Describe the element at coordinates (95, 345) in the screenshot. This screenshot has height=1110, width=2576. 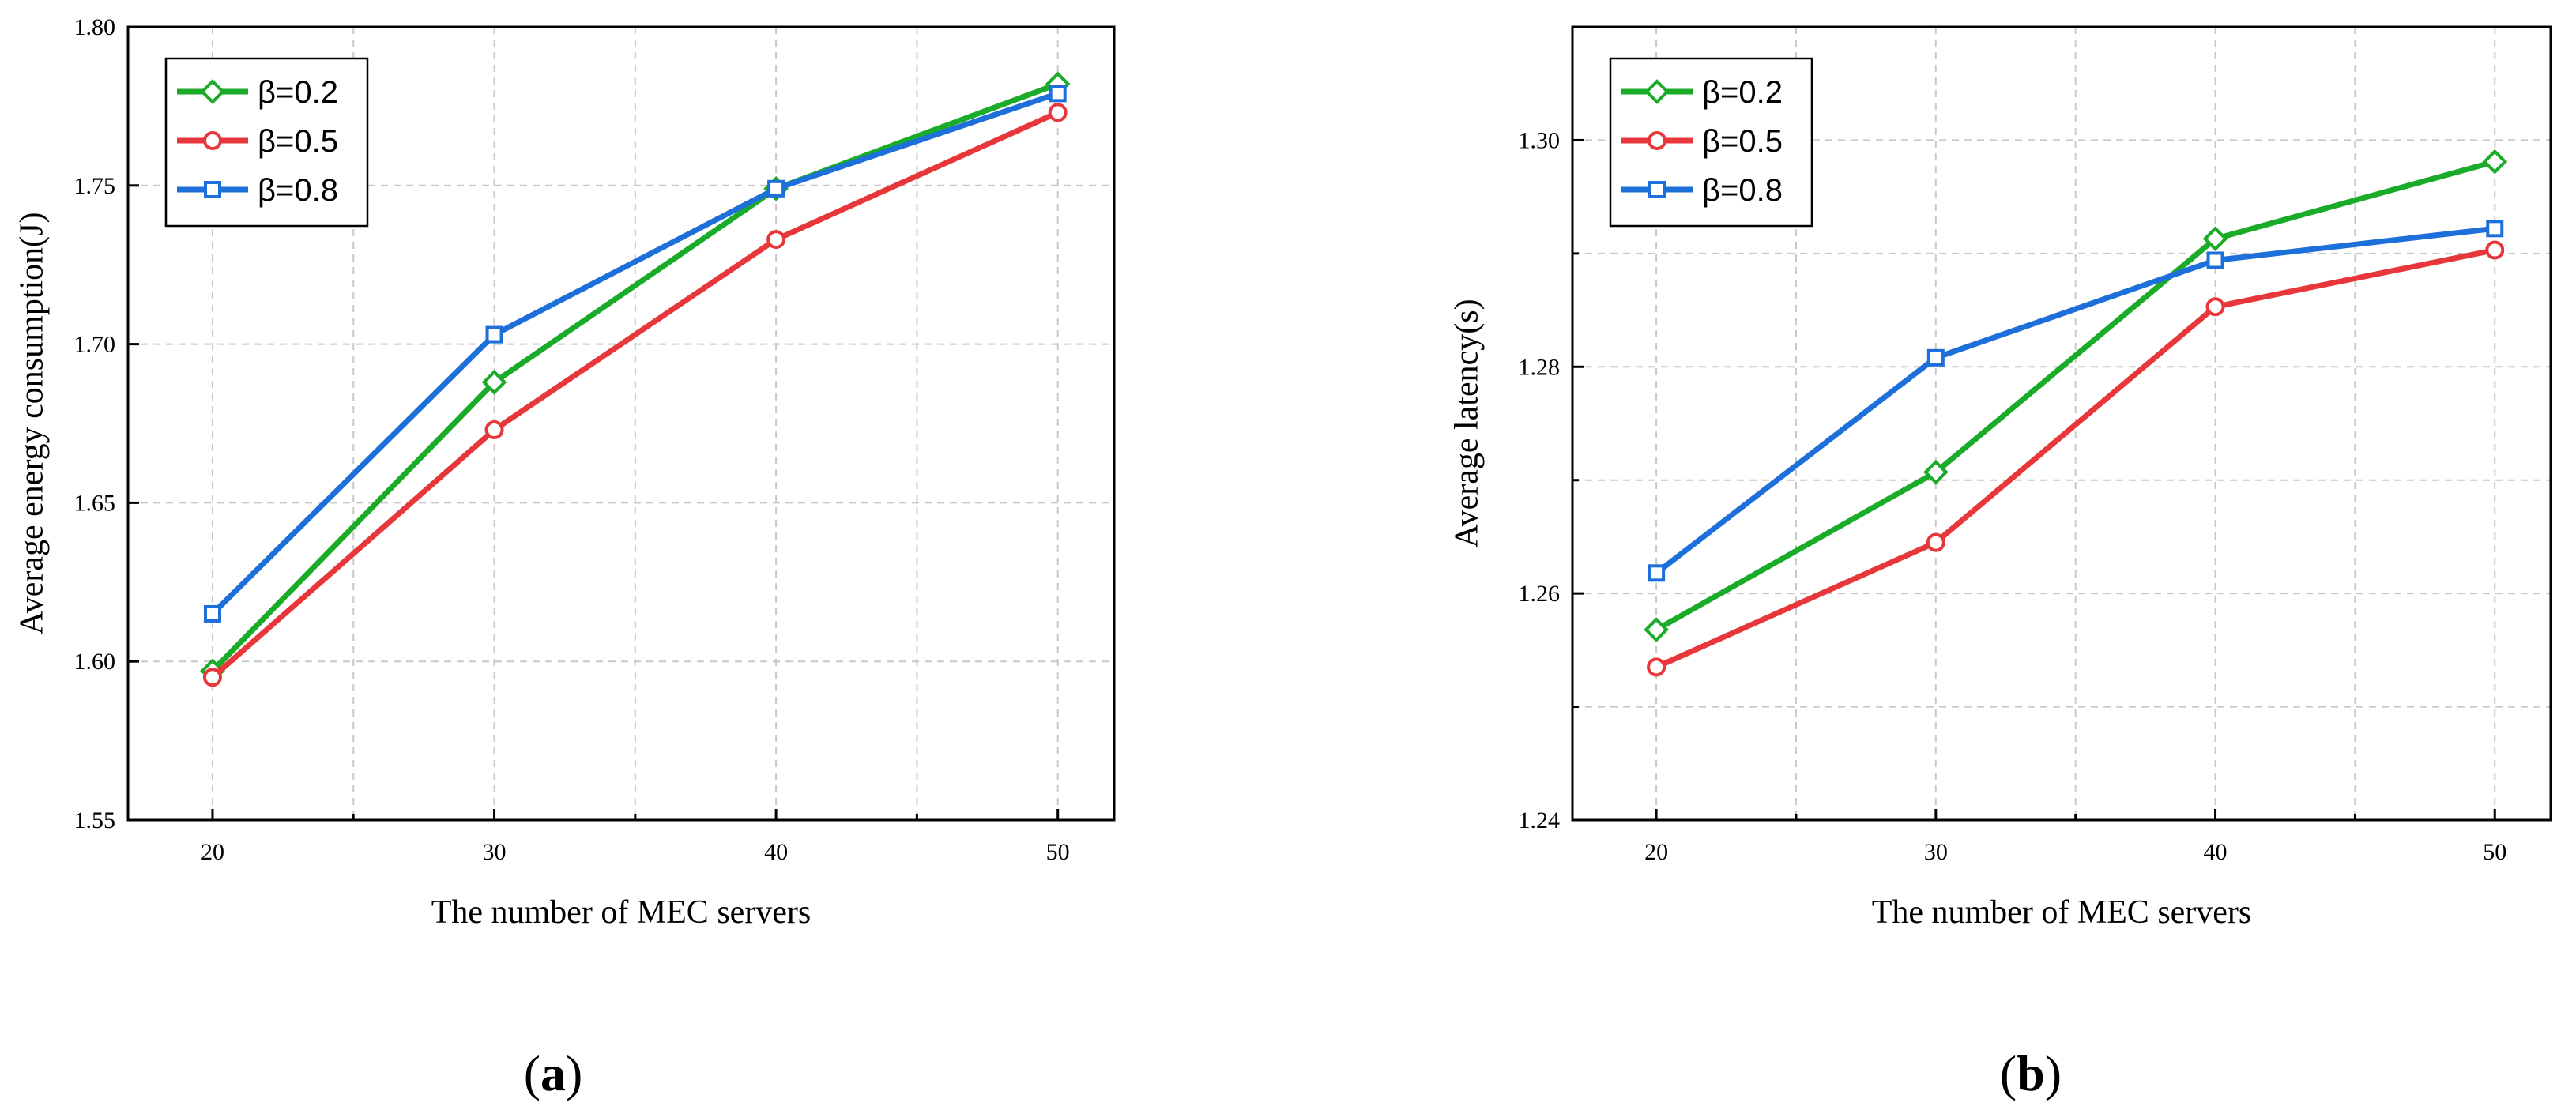
I see `y-tick-label: 1.70` at that location.